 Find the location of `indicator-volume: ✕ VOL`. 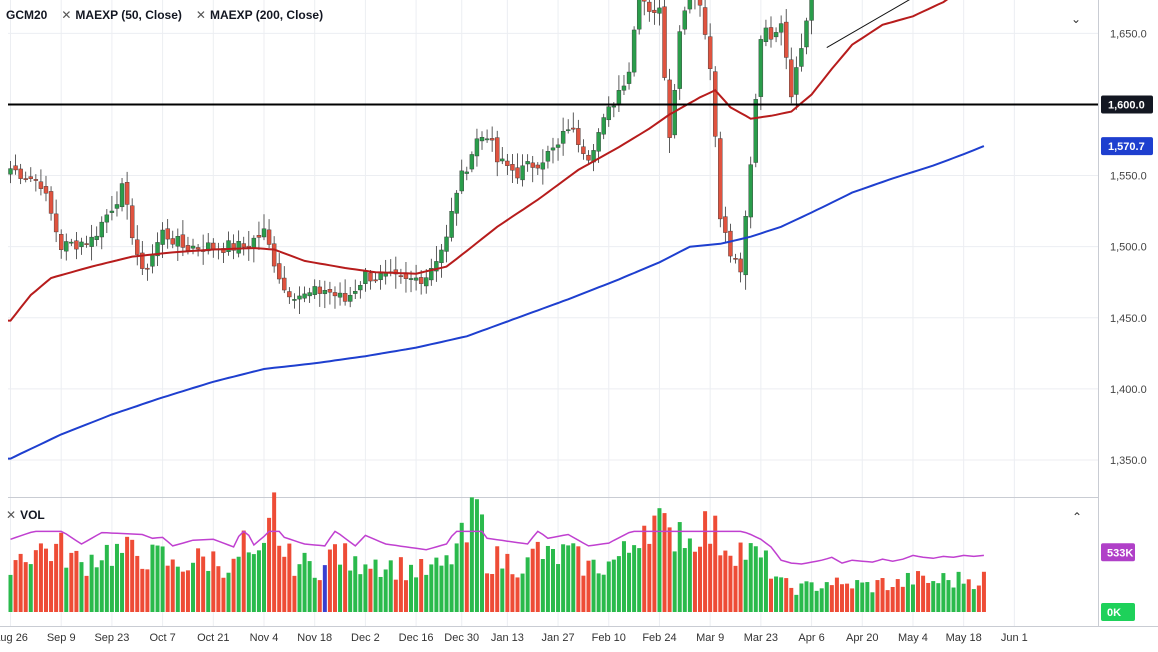

indicator-volume: ✕ VOL is located at coordinates (25, 515).